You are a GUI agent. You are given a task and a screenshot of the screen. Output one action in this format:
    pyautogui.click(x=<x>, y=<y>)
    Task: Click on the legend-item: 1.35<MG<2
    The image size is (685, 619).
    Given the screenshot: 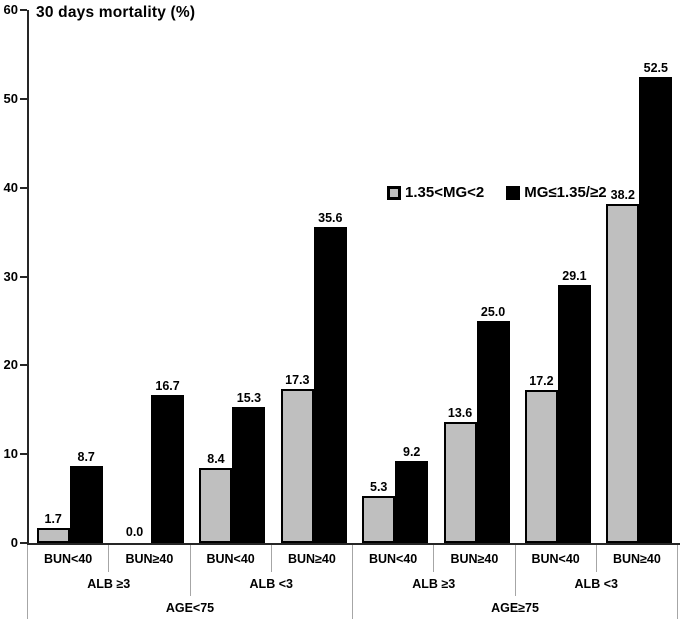 What is the action you would take?
    pyautogui.click(x=435, y=192)
    